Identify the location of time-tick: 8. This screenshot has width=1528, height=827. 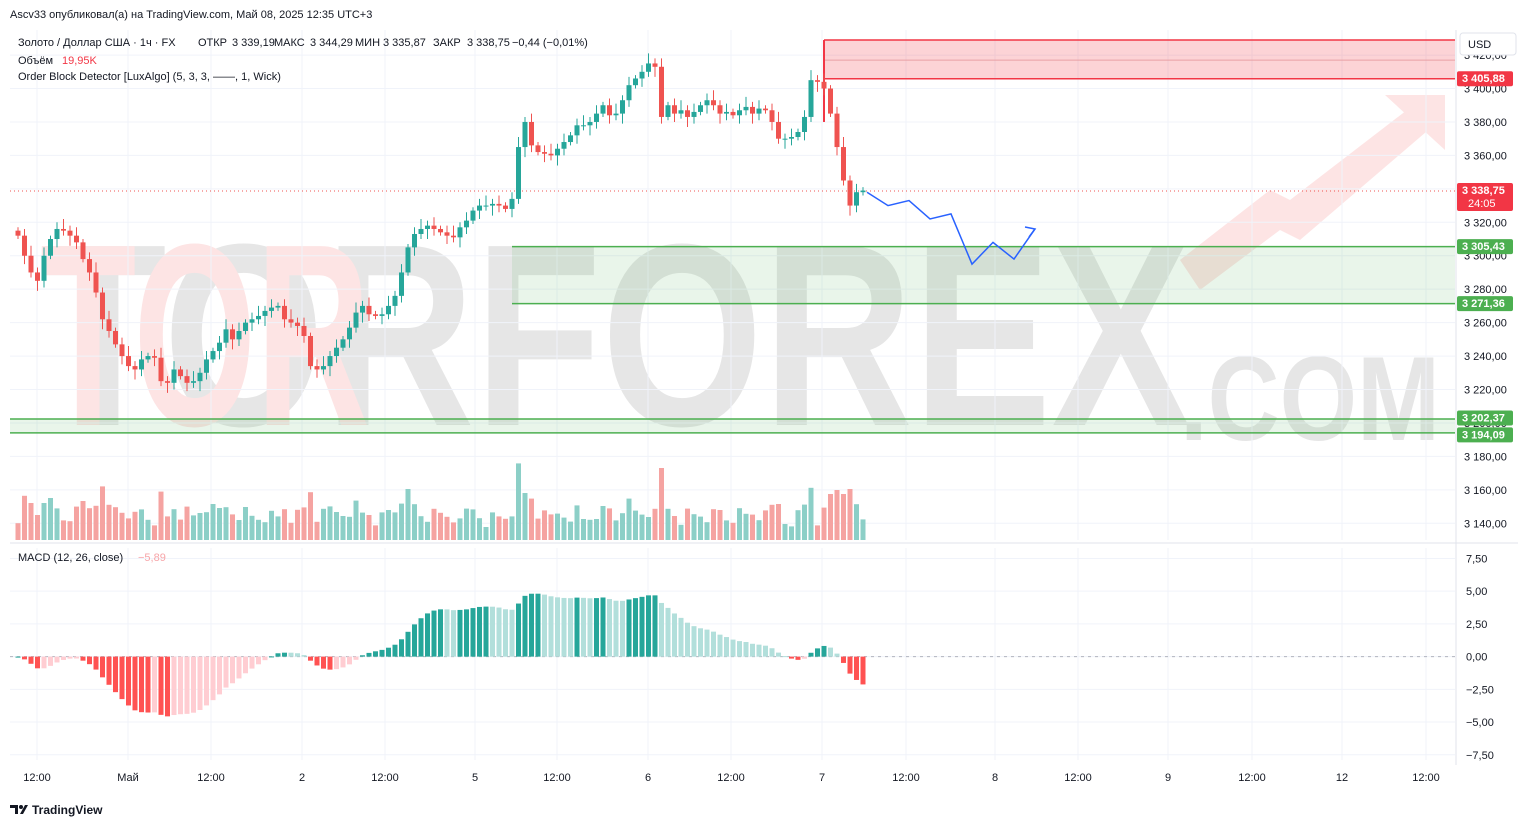
(995, 778).